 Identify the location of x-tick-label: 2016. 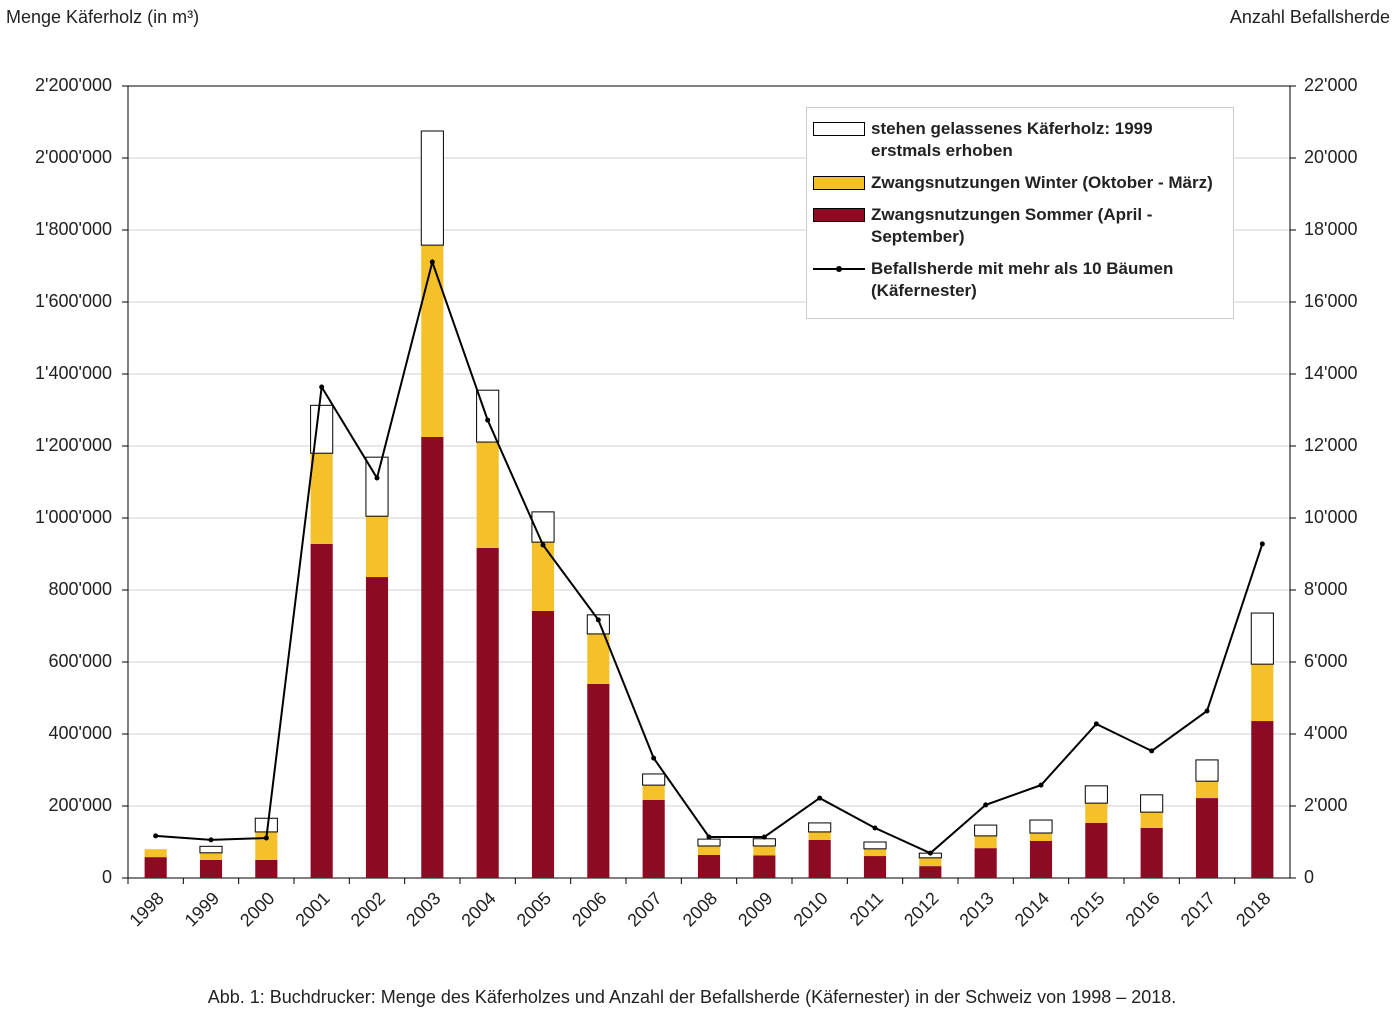
(1142, 909).